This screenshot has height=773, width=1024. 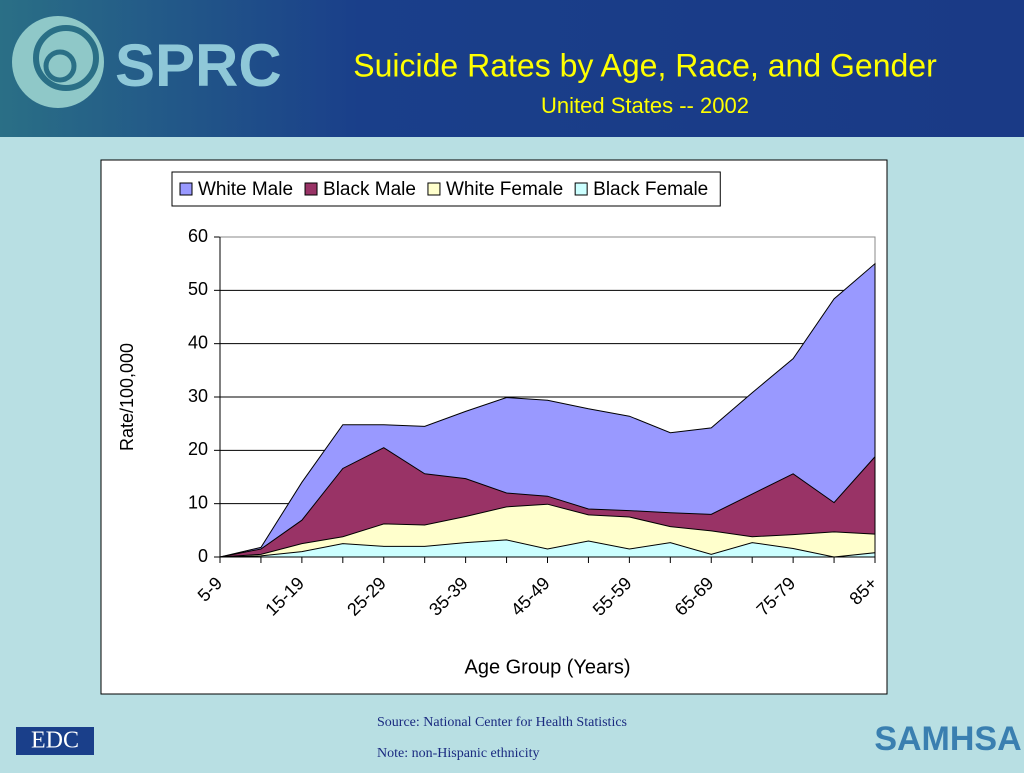 I want to click on legend-box, so click(x=446, y=189).